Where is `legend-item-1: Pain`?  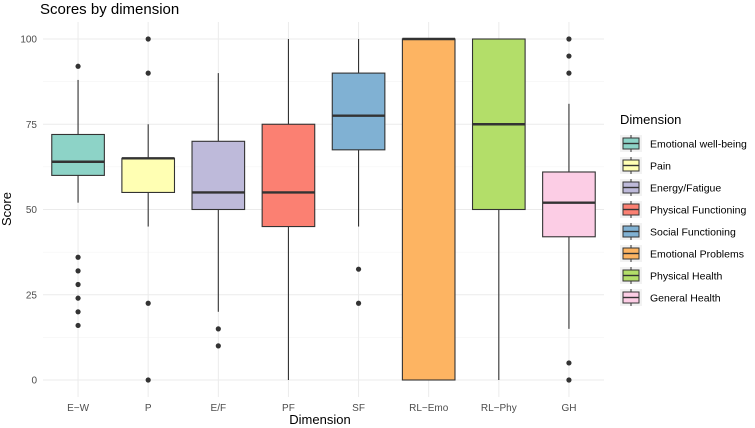 legend-item-1: Pain is located at coordinates (645, 165).